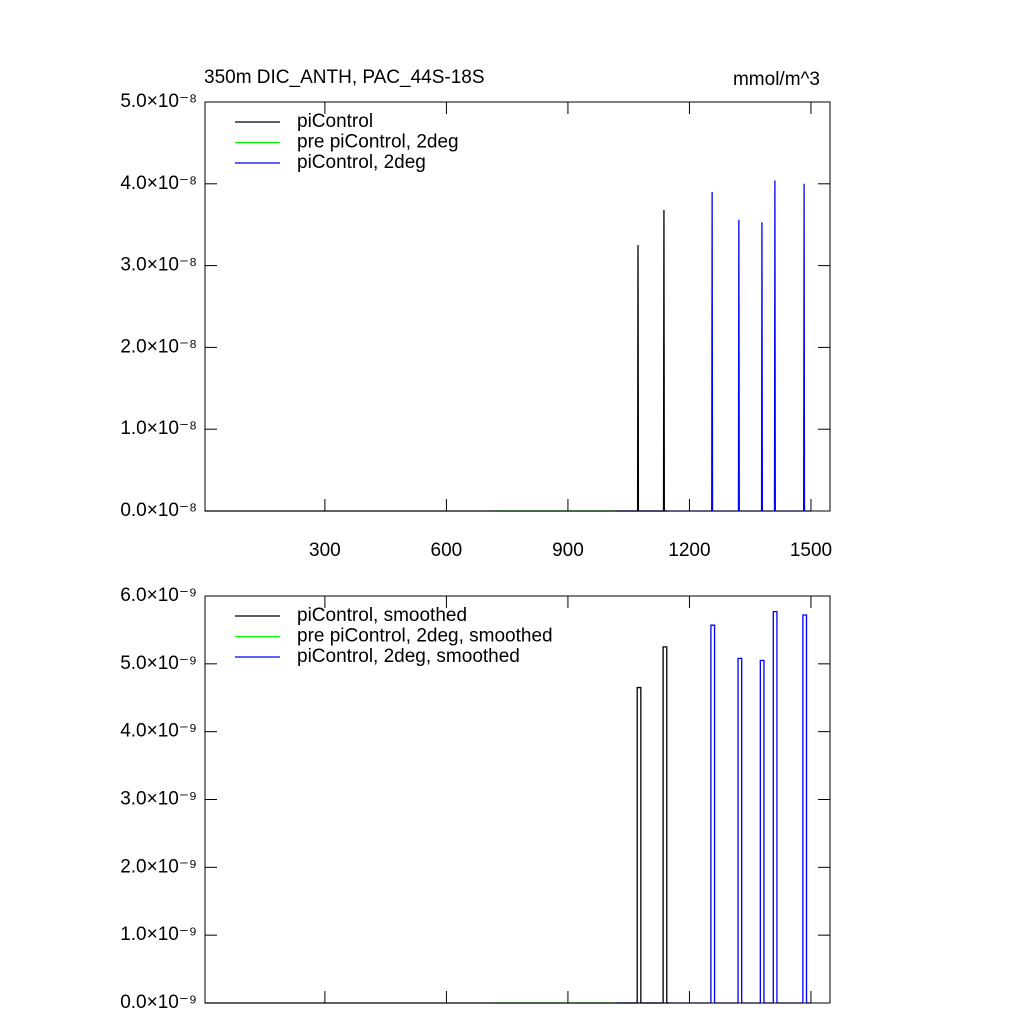 This screenshot has height=1024, width=1024. Describe the element at coordinates (776, 79) in the screenshot. I see `units-label: mmol/m^3` at that location.